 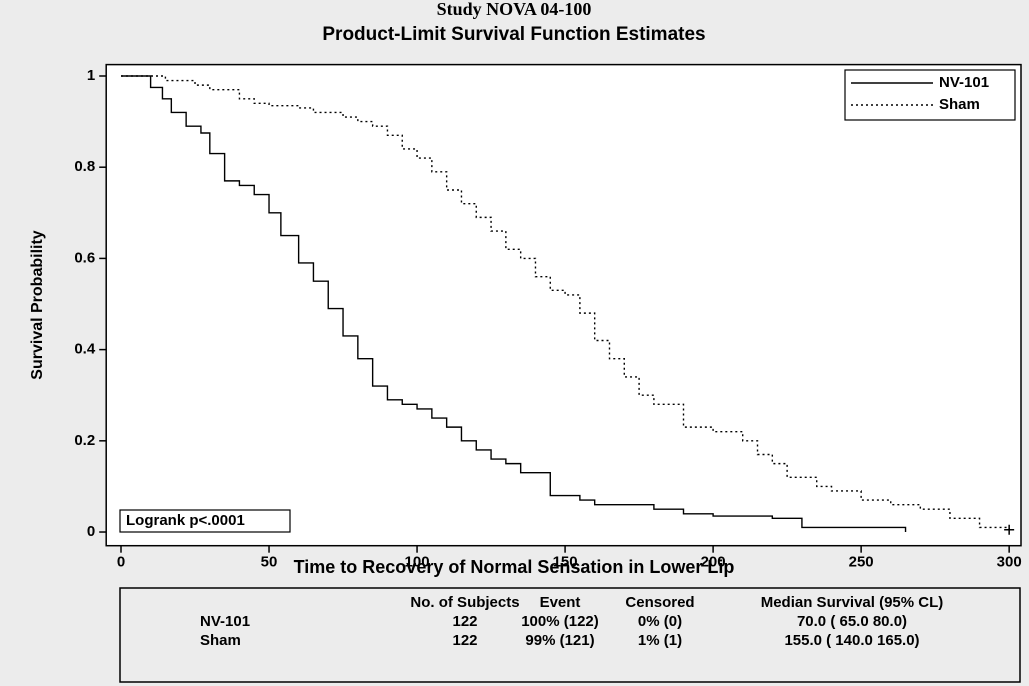 What do you see at coordinates (91, 75) in the screenshot?
I see `y-tick-label: 1` at bounding box center [91, 75].